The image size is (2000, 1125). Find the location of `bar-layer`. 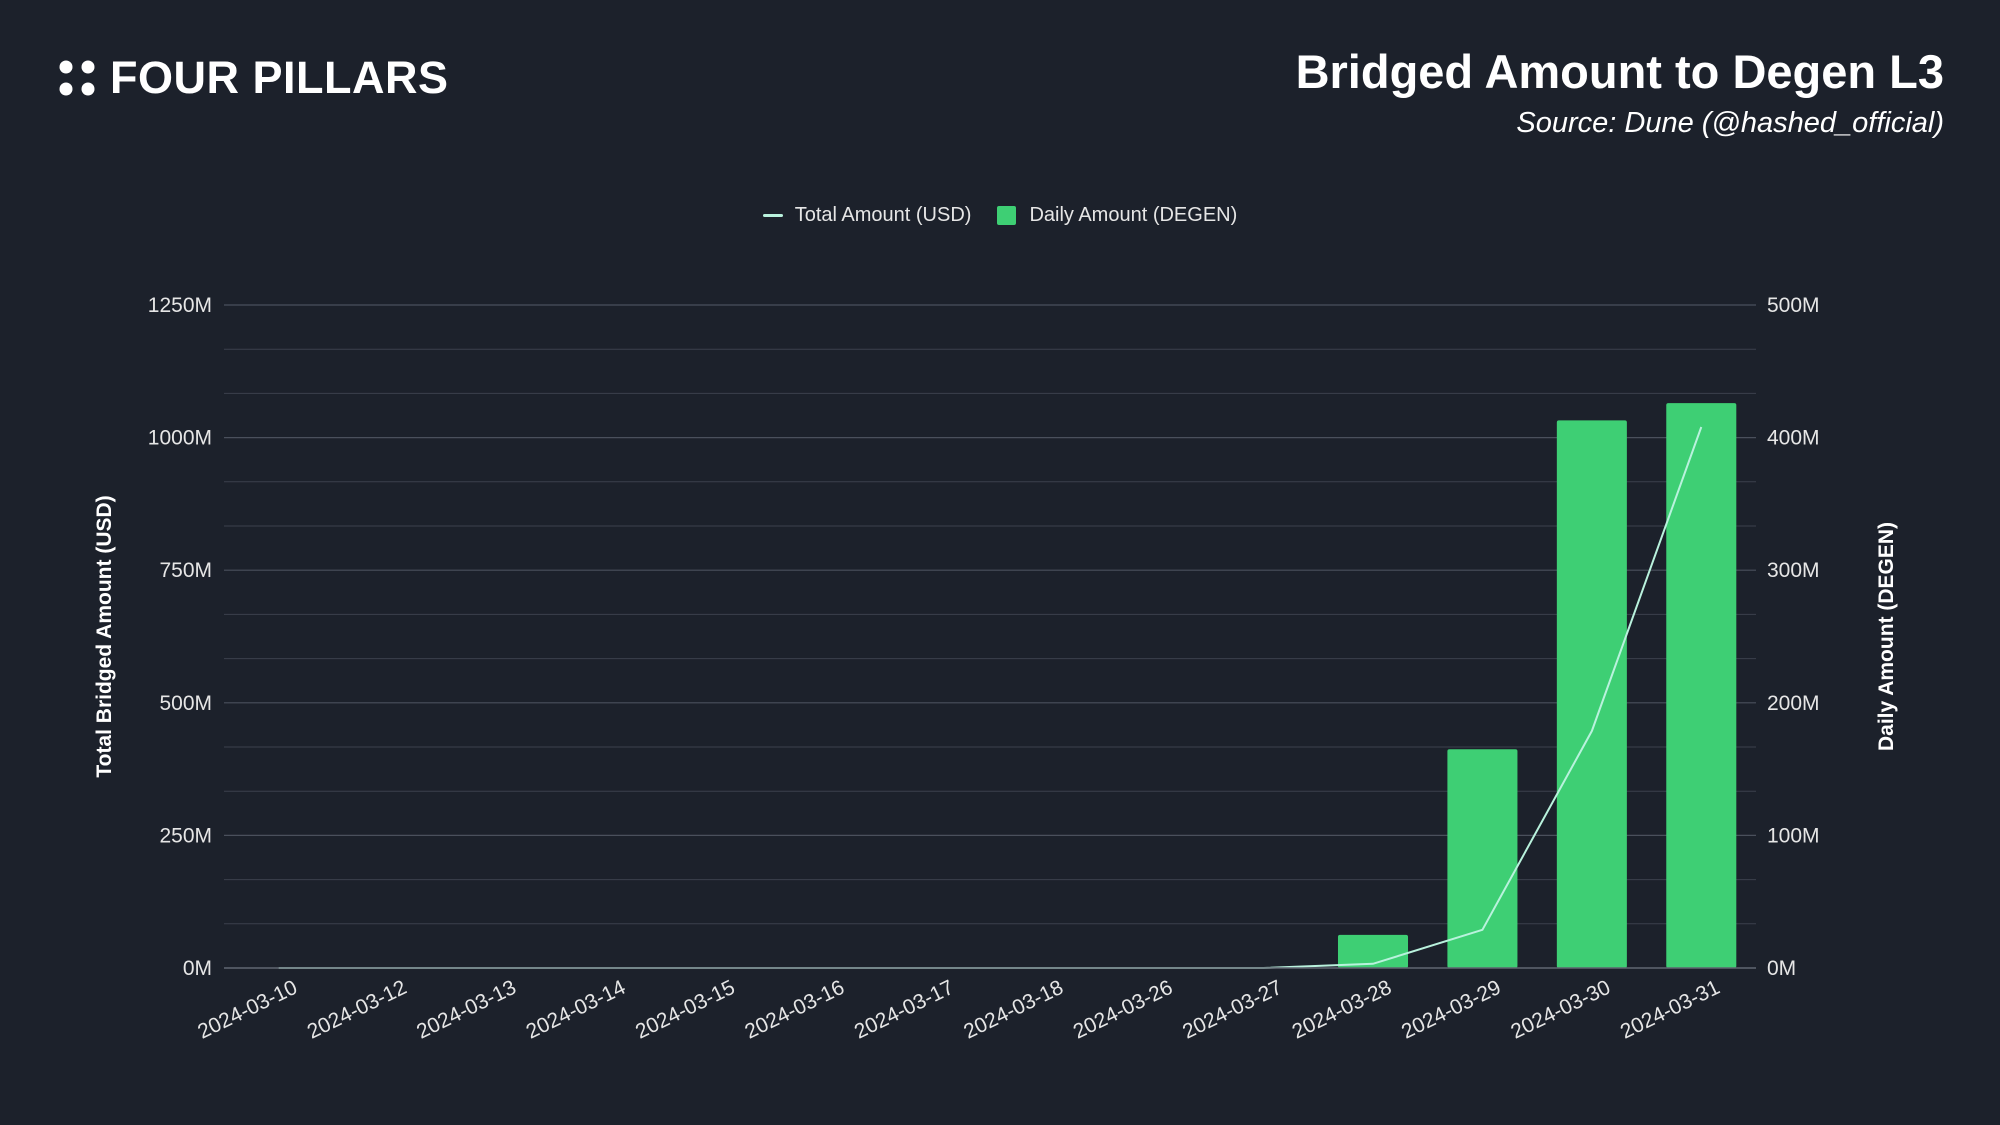

bar-layer is located at coordinates (1537, 685).